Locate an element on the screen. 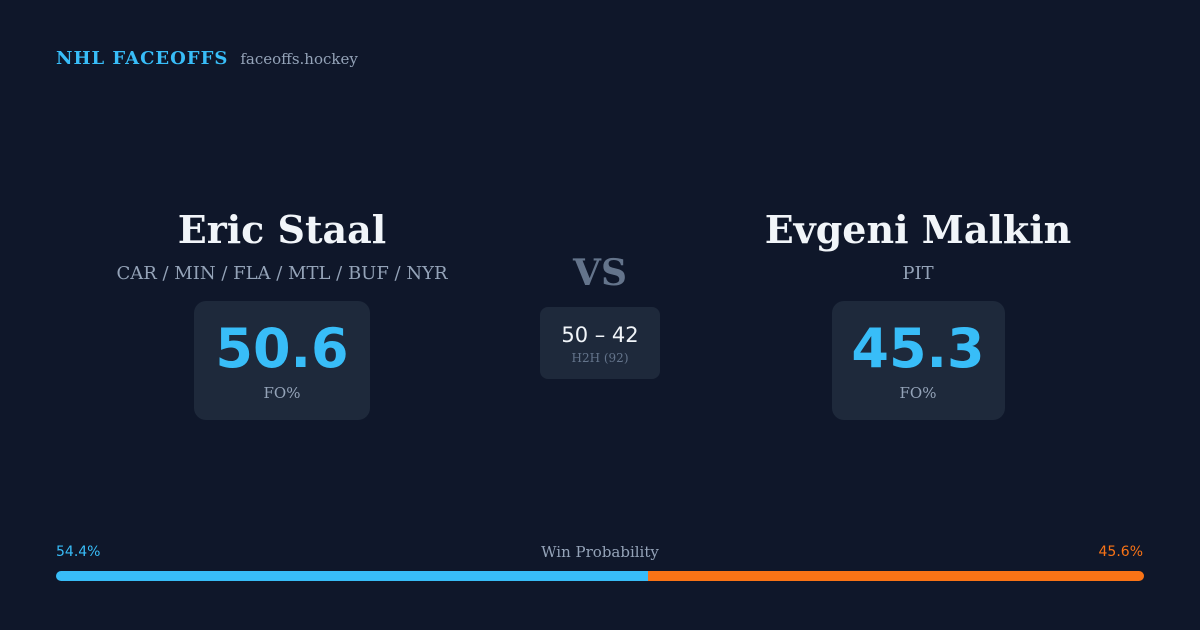  win-probability-bar is located at coordinates (600, 576).